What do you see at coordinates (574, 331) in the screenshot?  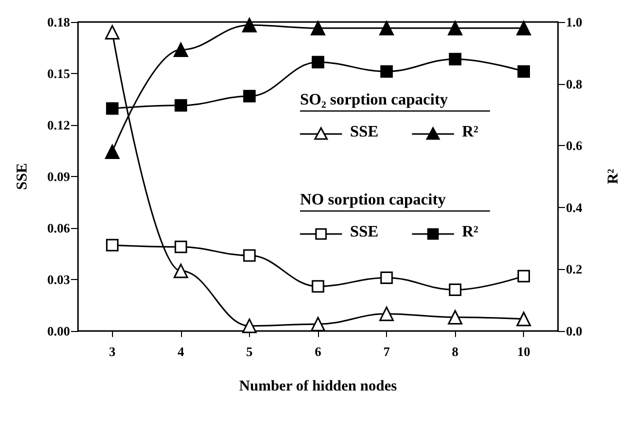 I see `y2-tick-label: 0.0` at bounding box center [574, 331].